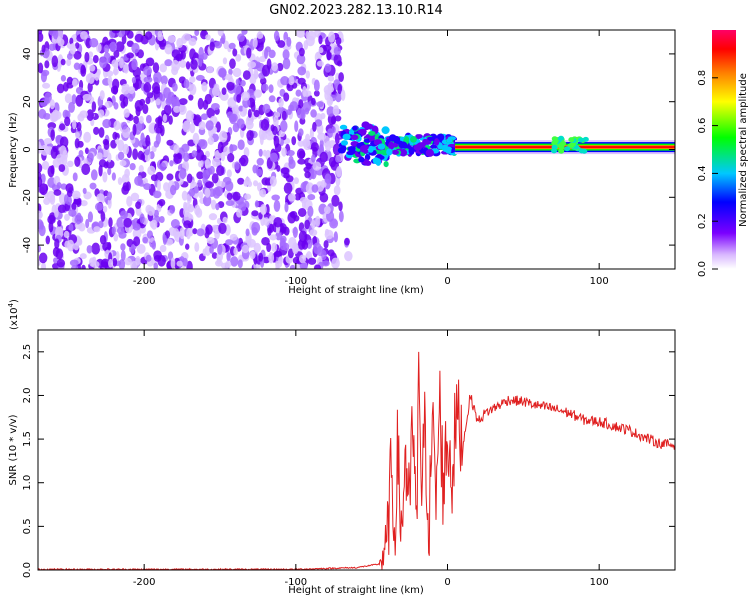 The image size is (750, 600). I want to click on x-tick-label: 100, so click(599, 582).